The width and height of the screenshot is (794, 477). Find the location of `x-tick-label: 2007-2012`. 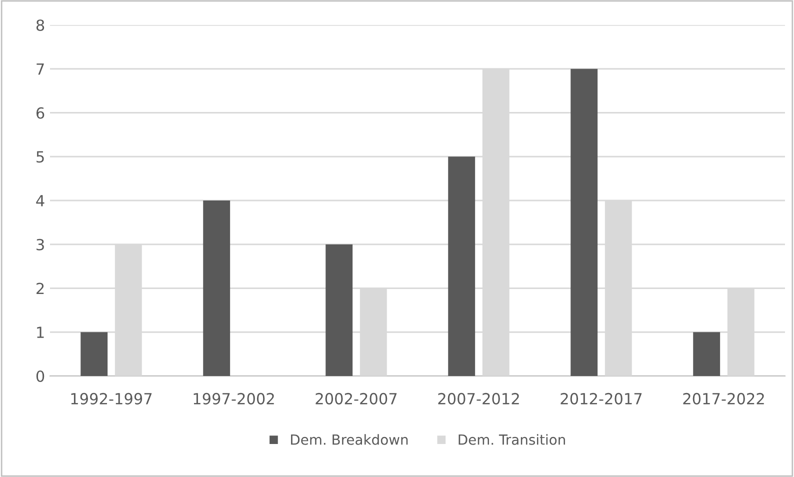

x-tick-label: 2007-2012 is located at coordinates (478, 398).